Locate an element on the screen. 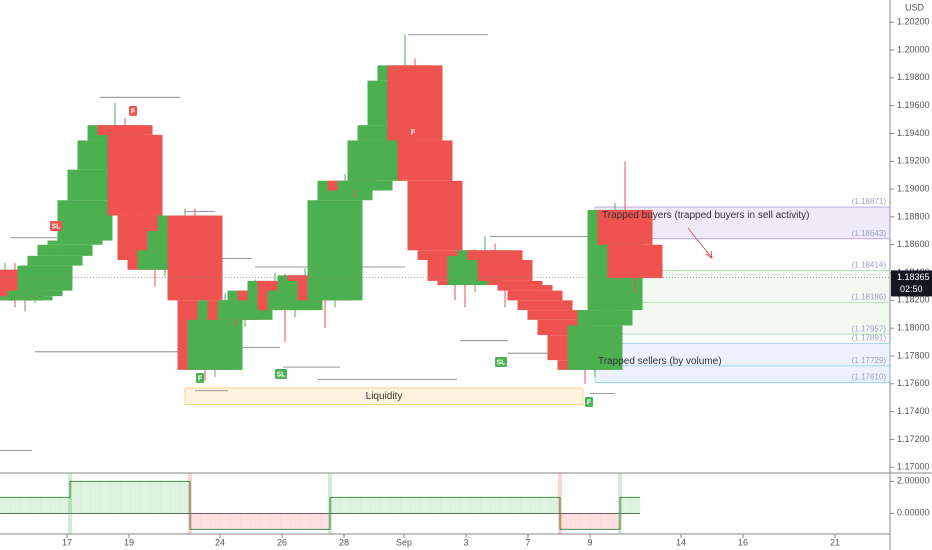 The width and height of the screenshot is (932, 550). x-tick-label: 26 is located at coordinates (282, 542).